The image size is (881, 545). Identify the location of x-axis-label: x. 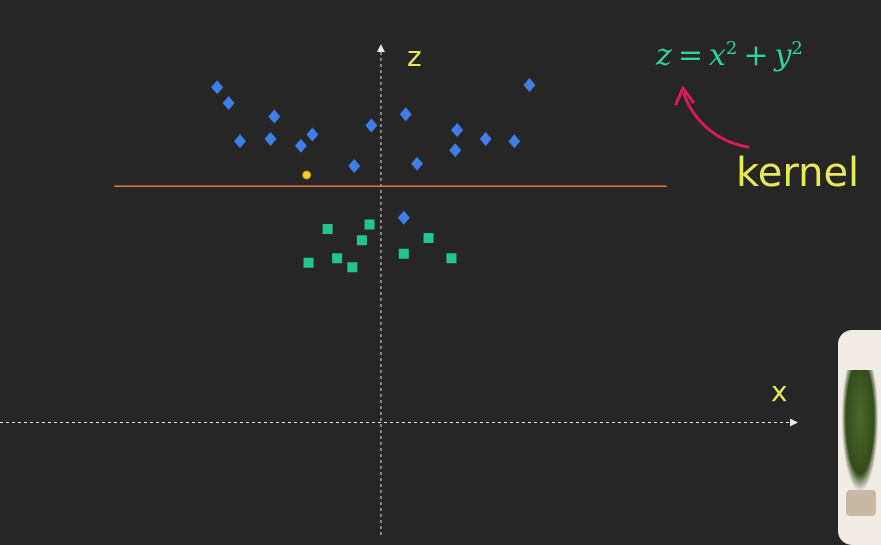
(779, 391).